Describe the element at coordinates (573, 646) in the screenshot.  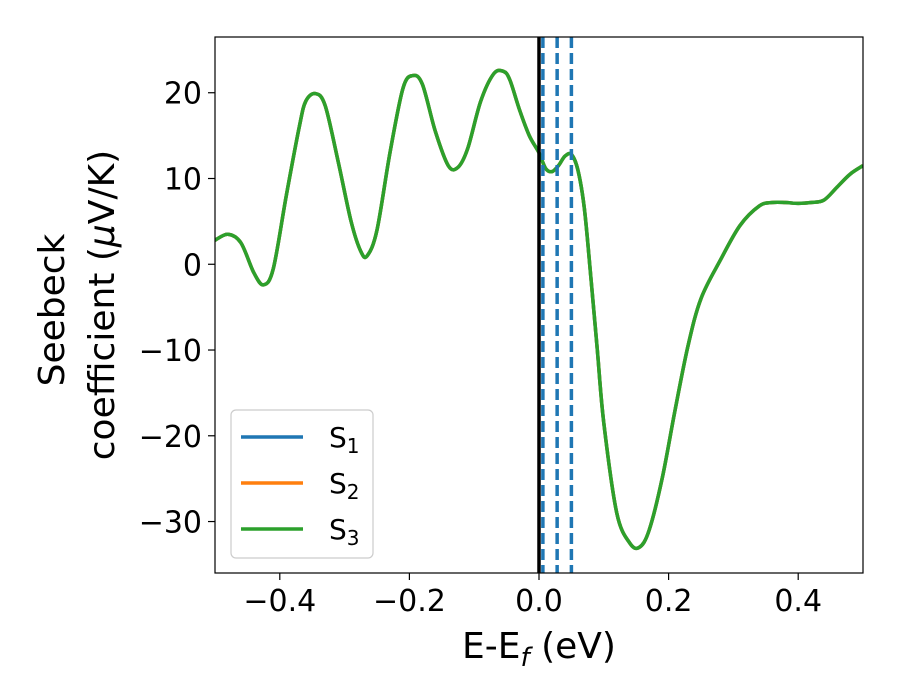
I see `x-axis-label-suffix: (eV)` at that location.